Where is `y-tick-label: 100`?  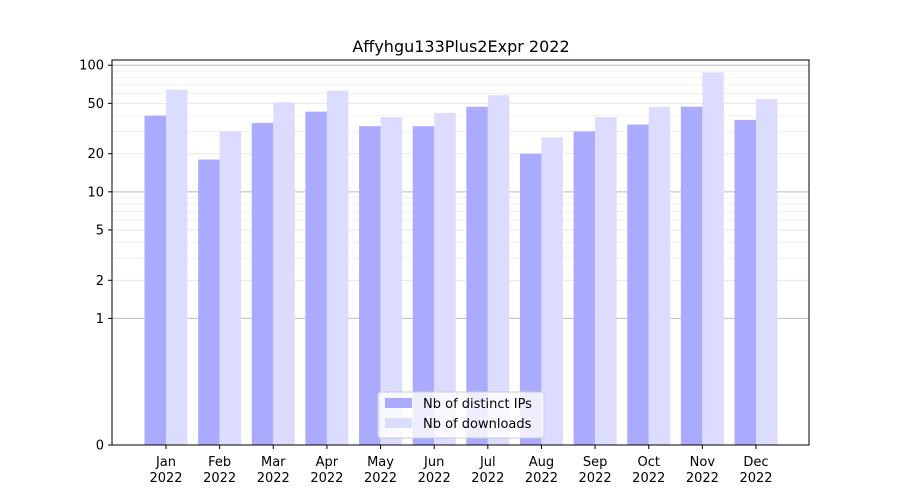
y-tick-label: 100 is located at coordinates (91, 66).